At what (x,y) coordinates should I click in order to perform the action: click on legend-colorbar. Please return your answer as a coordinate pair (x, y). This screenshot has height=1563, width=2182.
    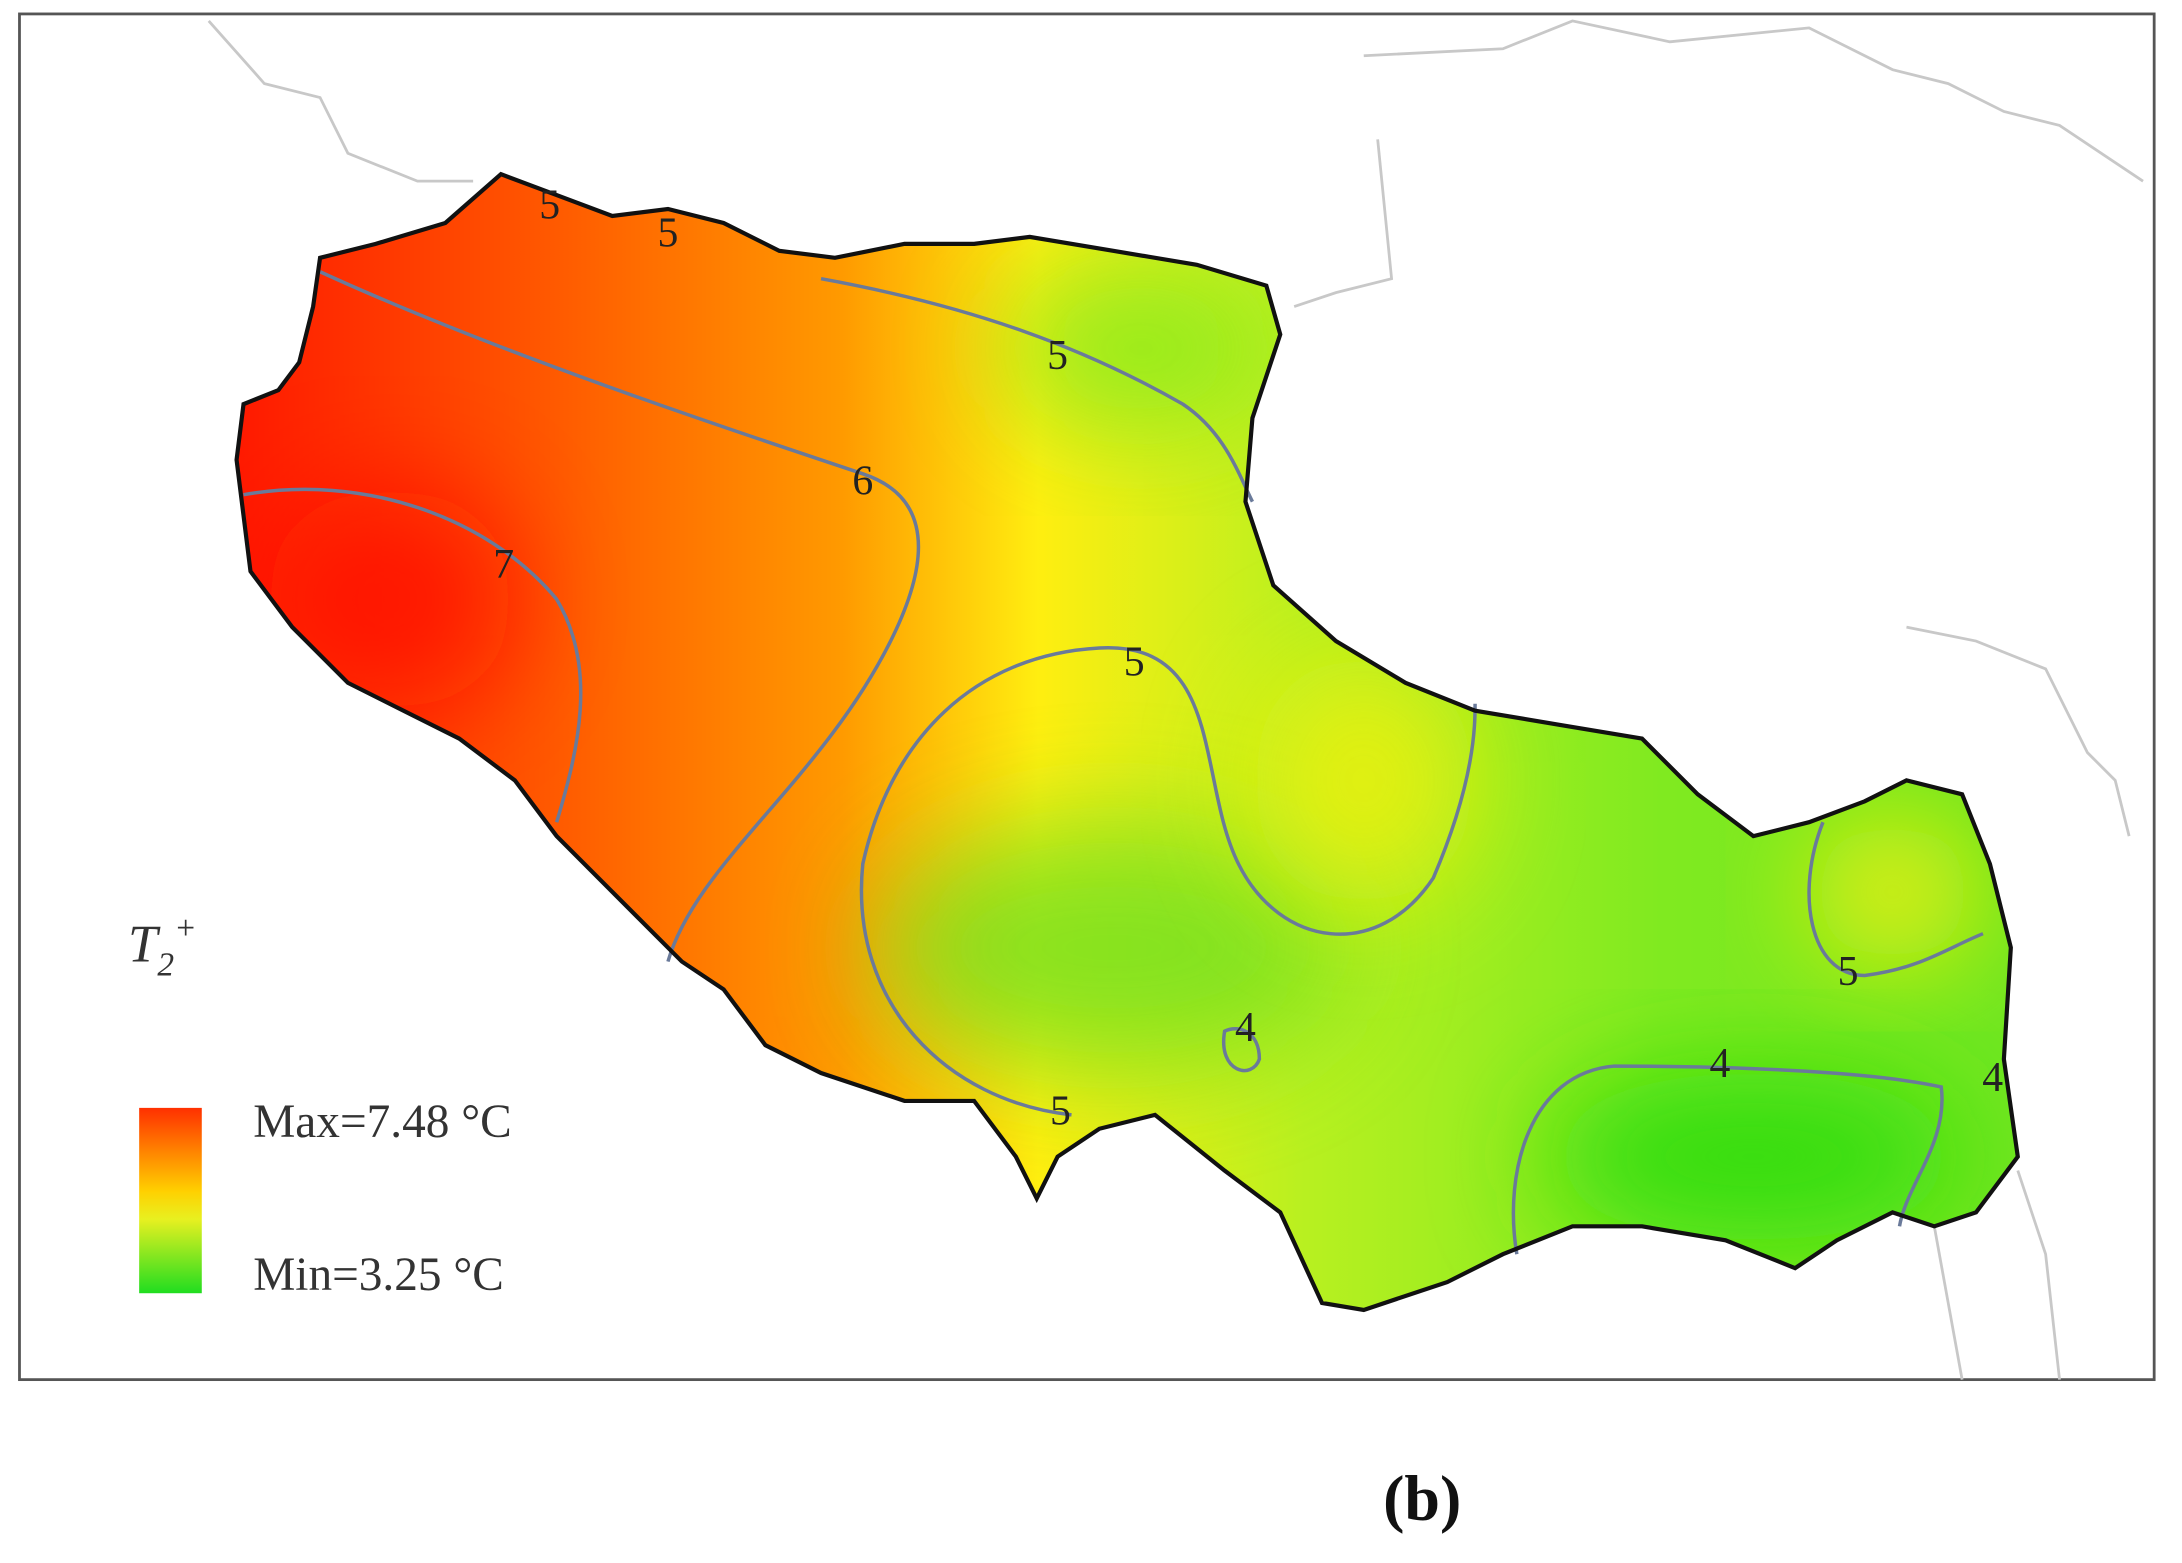
    Looking at the image, I should click on (170, 1200).